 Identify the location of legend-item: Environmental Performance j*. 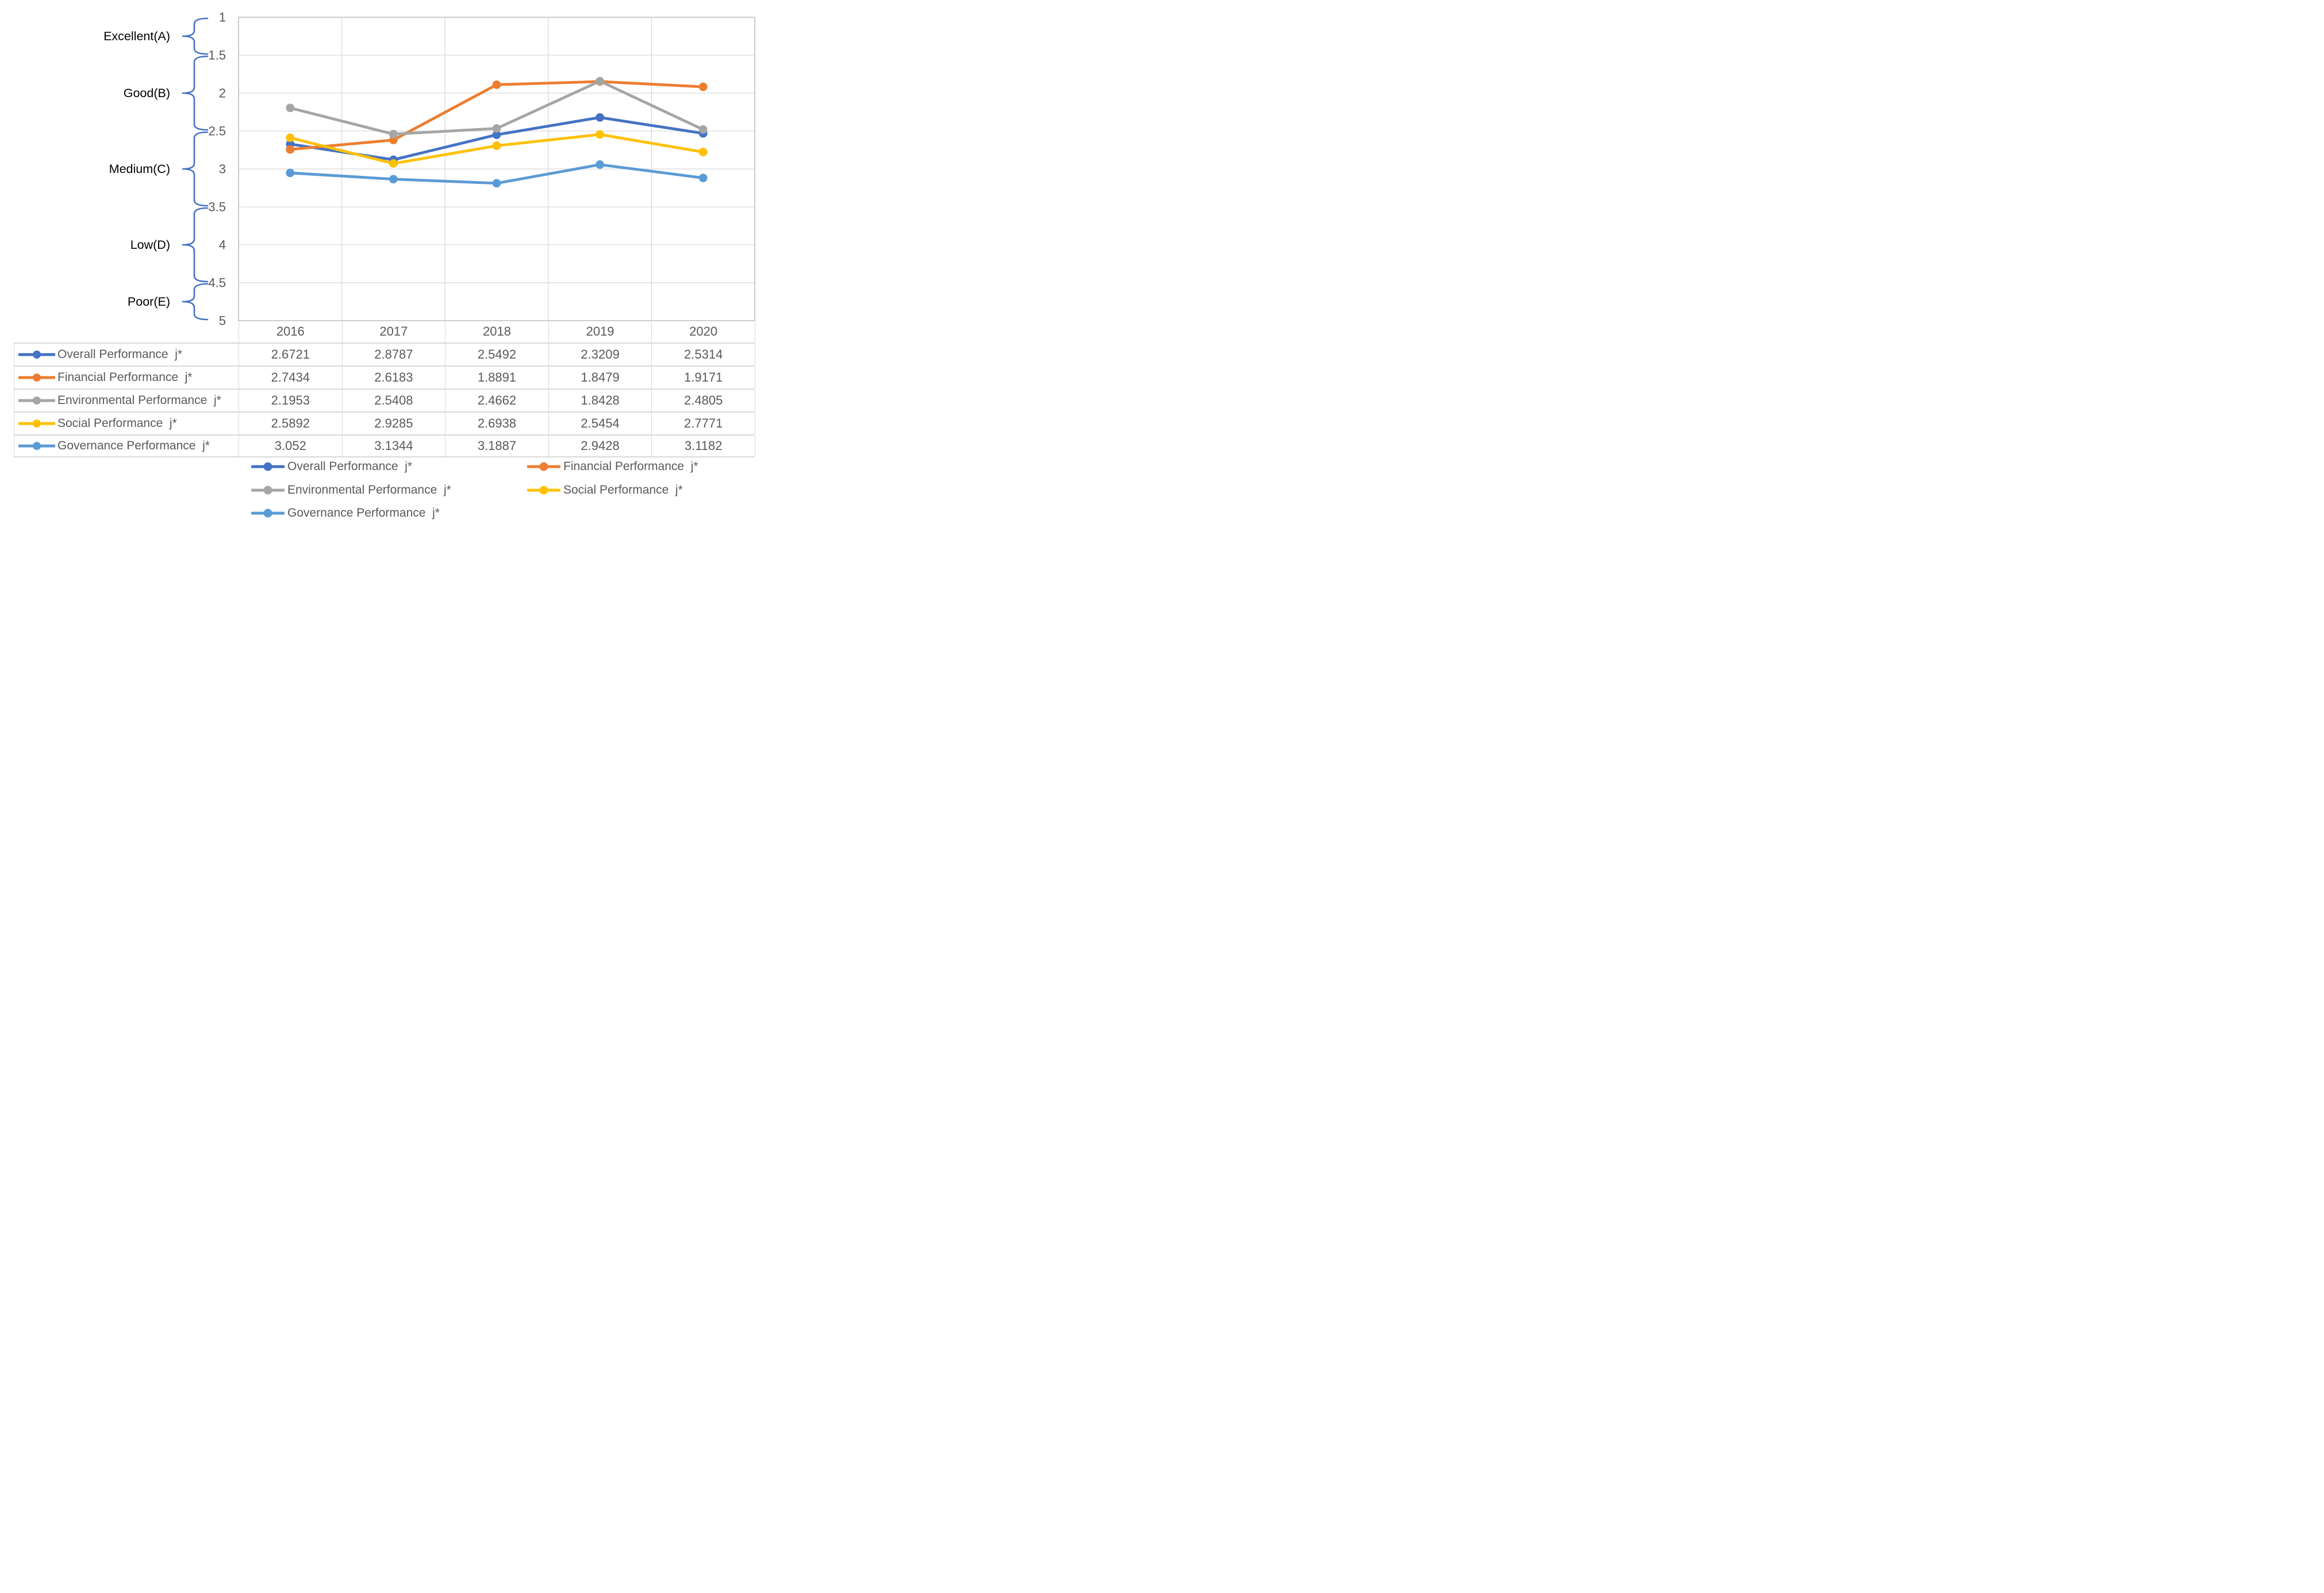
(351, 490).